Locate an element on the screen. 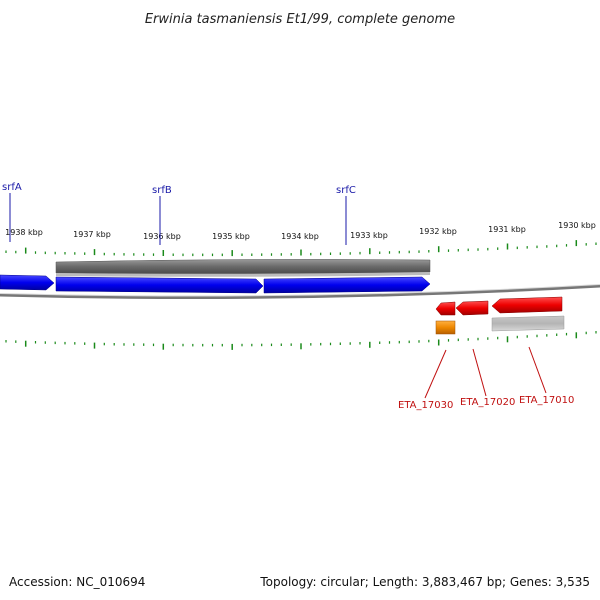 This screenshot has height=600, width=600. genome-backbone is located at coordinates (300, 292).